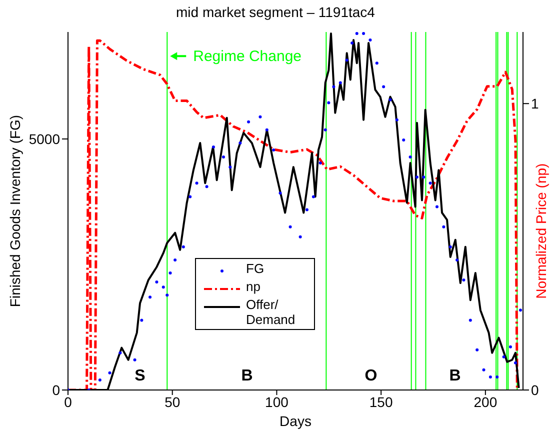 The width and height of the screenshot is (551, 430). What do you see at coordinates (277, 402) in the screenshot?
I see `x-tick-label: 100` at bounding box center [277, 402].